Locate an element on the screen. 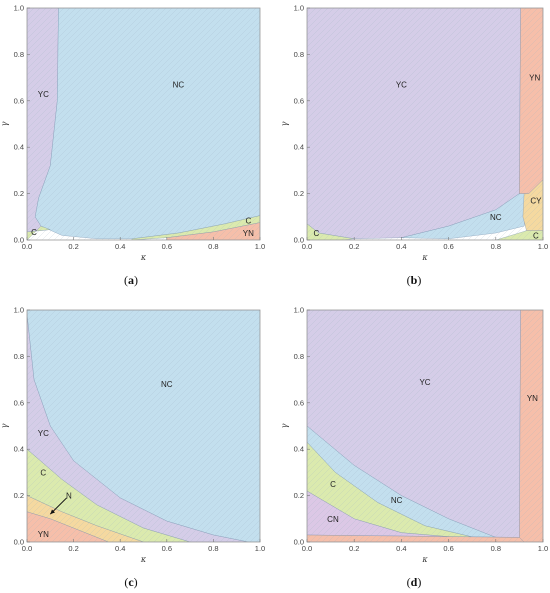 The width and height of the screenshot is (550, 593). region-label-n: N is located at coordinates (69, 496).